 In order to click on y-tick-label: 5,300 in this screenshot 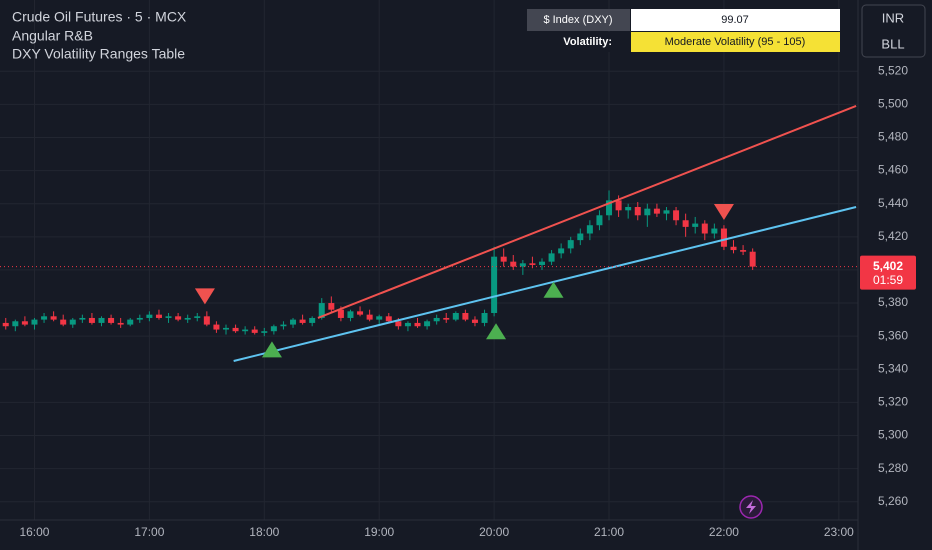, I will do `click(893, 435)`.